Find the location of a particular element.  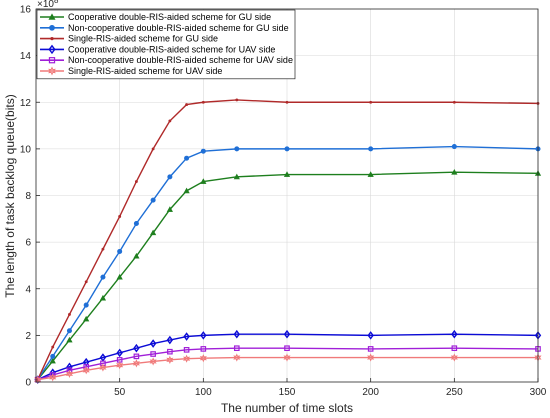

y-tick-label: 16 is located at coordinates (26, 10).